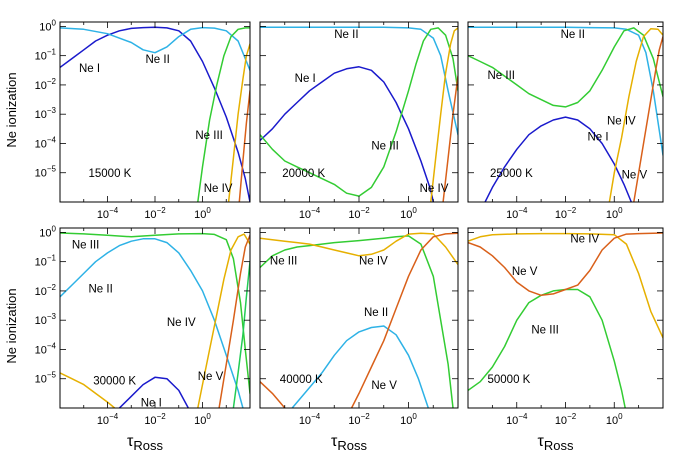 The height and width of the screenshot is (455, 700). Describe the element at coordinates (52, 110) in the screenshot. I see `tick-exponent: −3` at that location.